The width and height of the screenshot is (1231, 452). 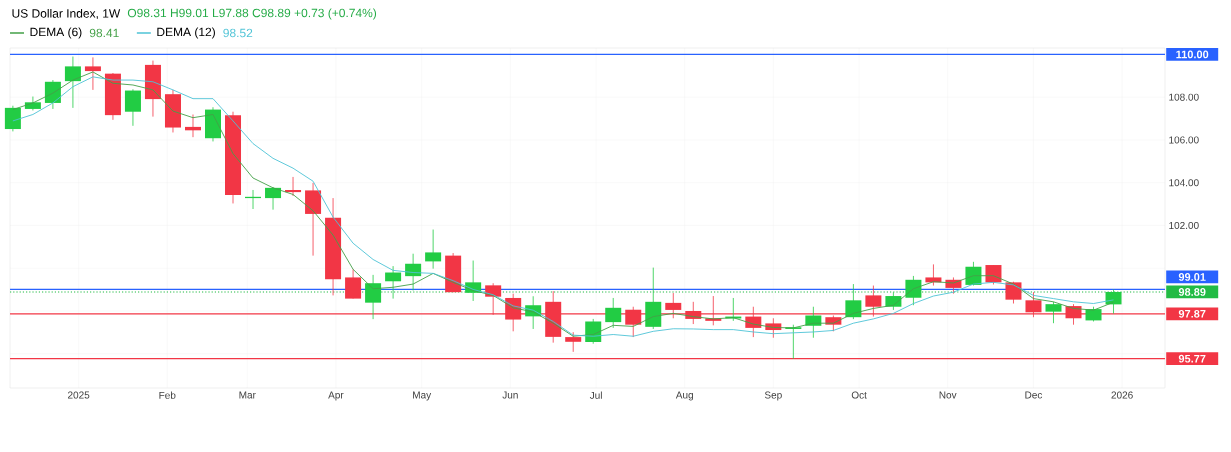 I want to click on ref-line-label: 95.77, so click(x=1192, y=358).